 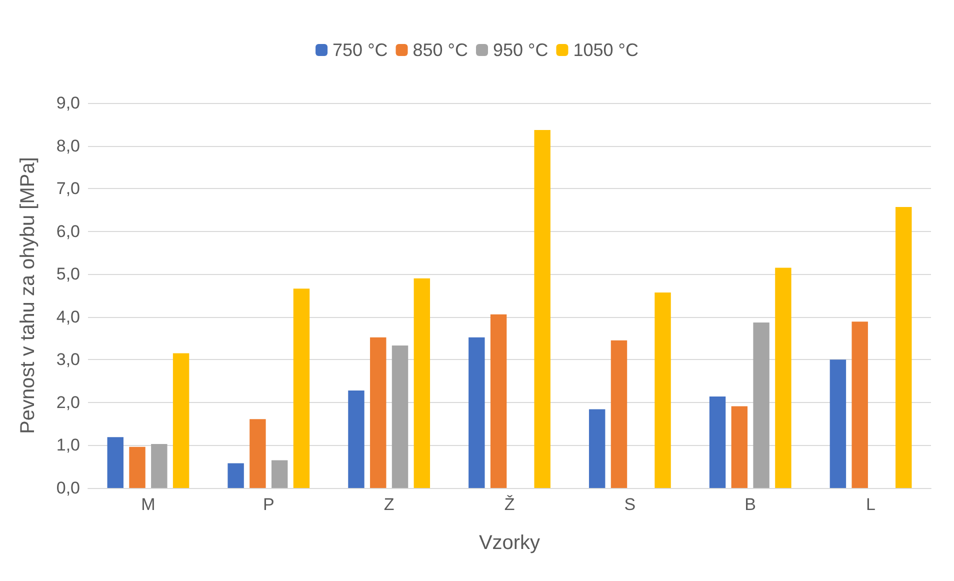 I want to click on y-tick-label: 7,0, so click(x=68, y=188).